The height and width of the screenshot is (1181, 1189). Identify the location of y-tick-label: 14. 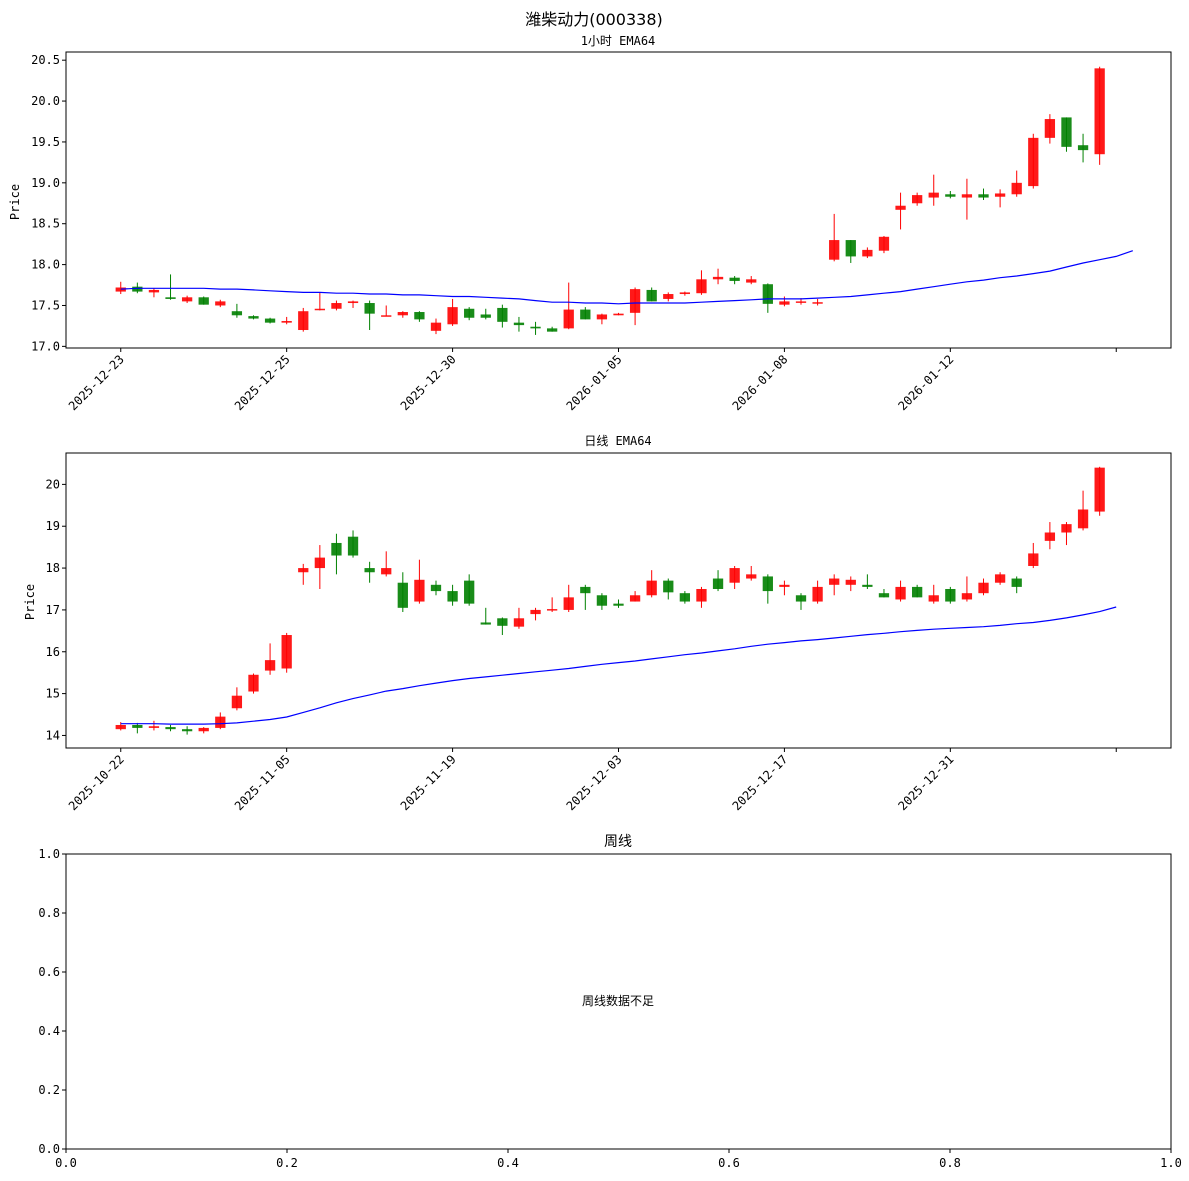
(53, 735).